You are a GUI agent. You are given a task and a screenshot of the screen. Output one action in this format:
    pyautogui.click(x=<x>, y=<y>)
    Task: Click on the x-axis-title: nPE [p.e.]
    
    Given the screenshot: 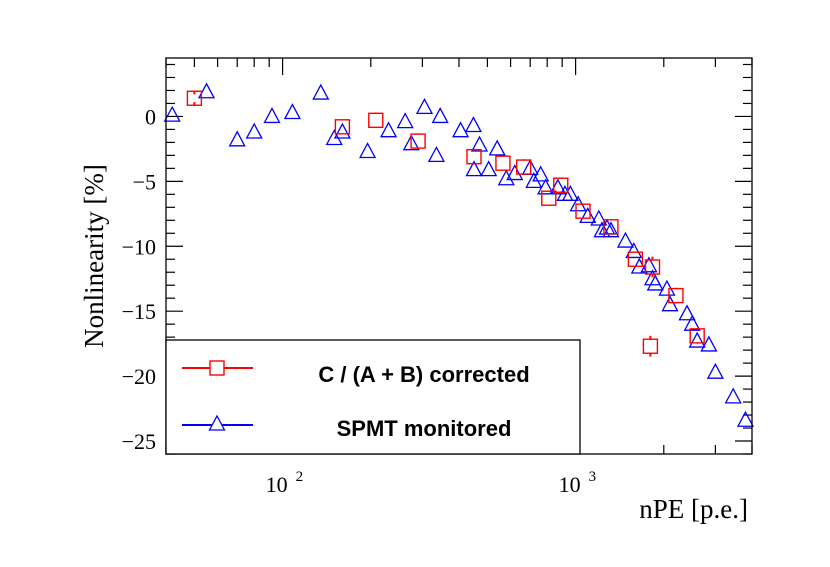 What is the action you would take?
    pyautogui.click(x=693, y=509)
    